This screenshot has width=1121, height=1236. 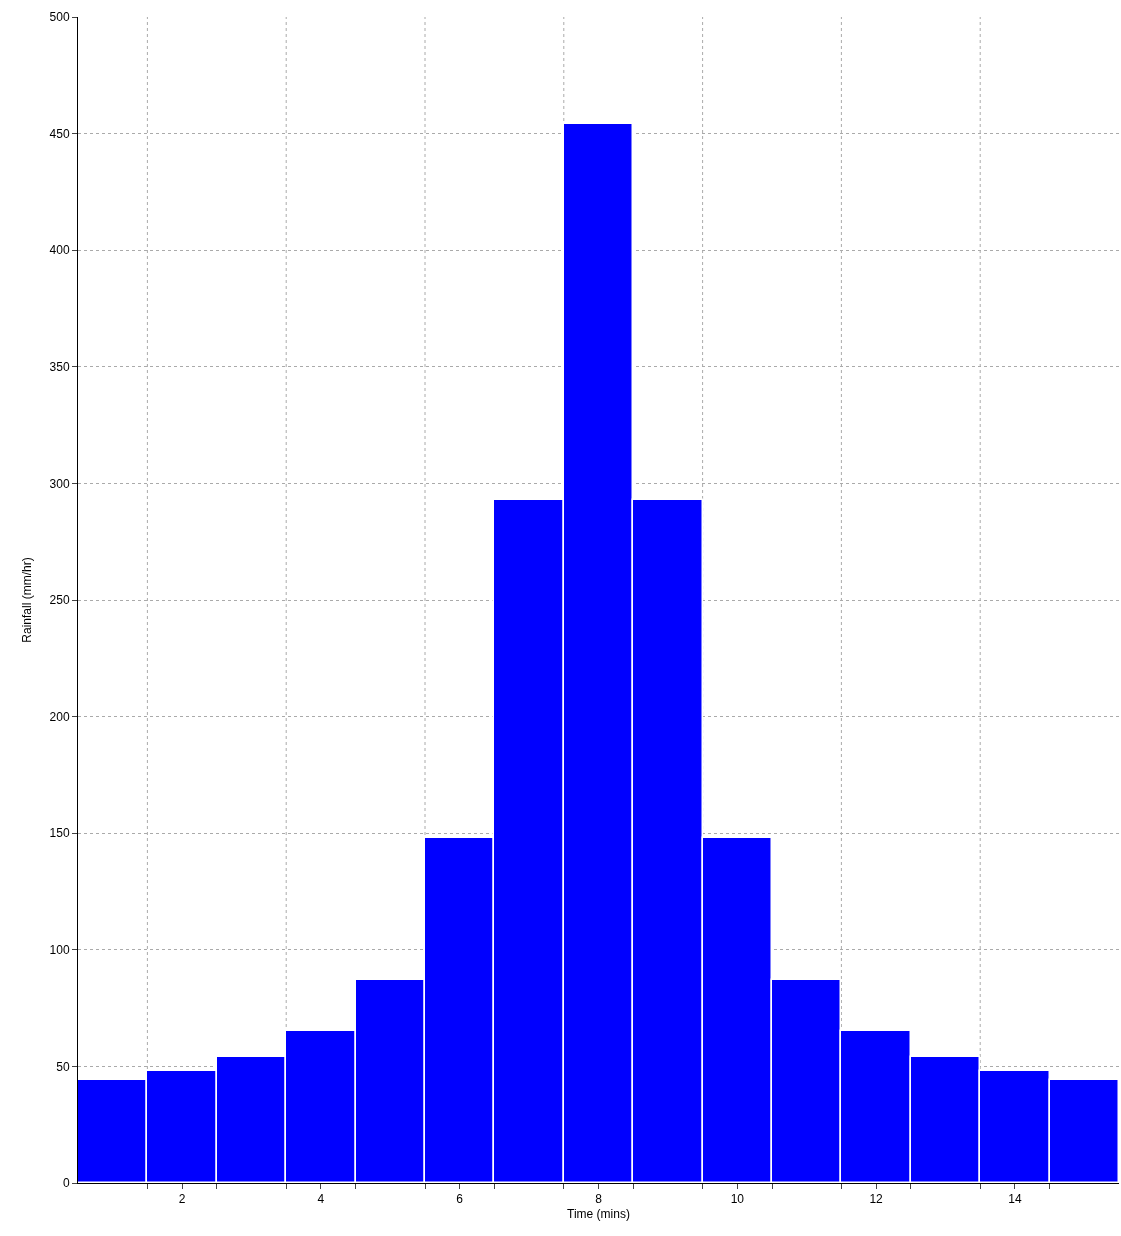 I want to click on y-tick-label: 50, so click(x=63, y=1066).